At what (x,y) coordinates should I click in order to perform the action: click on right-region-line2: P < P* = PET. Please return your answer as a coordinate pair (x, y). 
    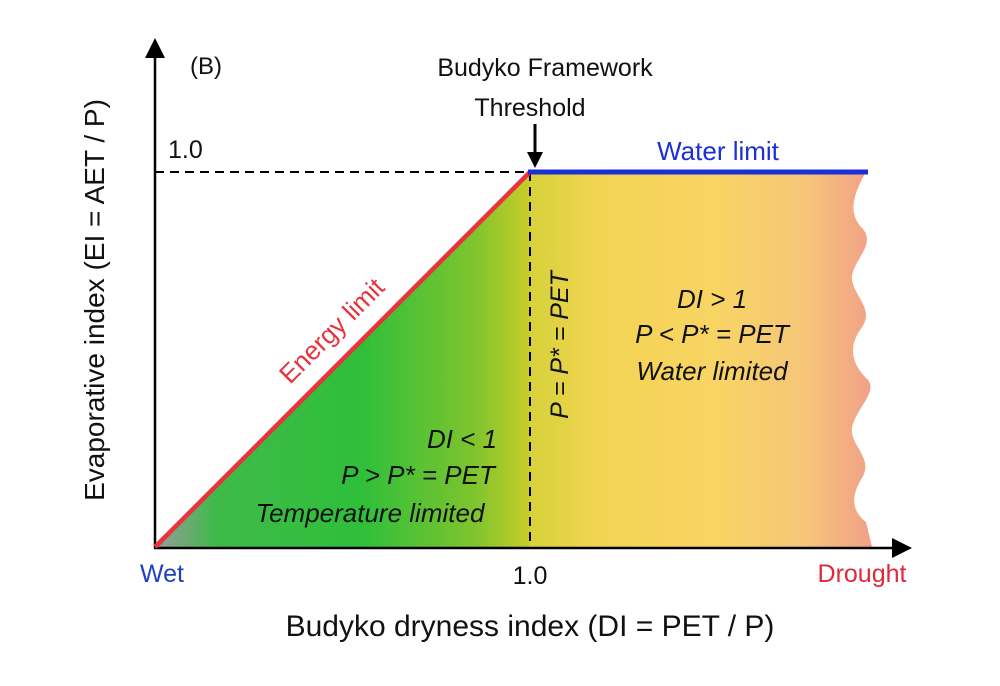
    Looking at the image, I should click on (713, 334).